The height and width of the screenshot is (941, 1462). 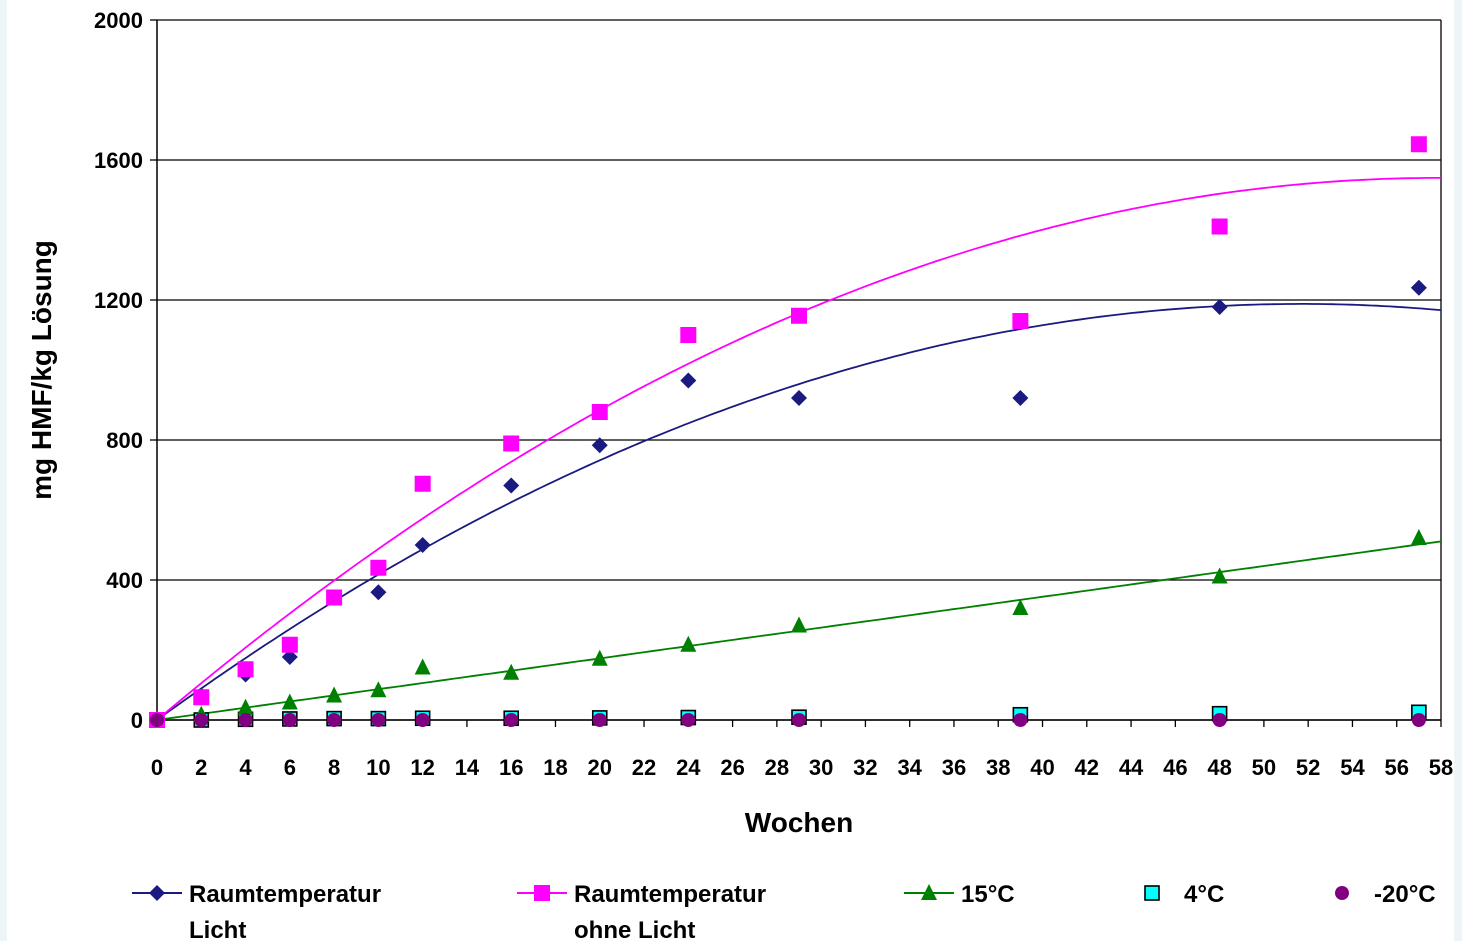 What do you see at coordinates (290, 767) in the screenshot?
I see `x-tick-label: 6` at bounding box center [290, 767].